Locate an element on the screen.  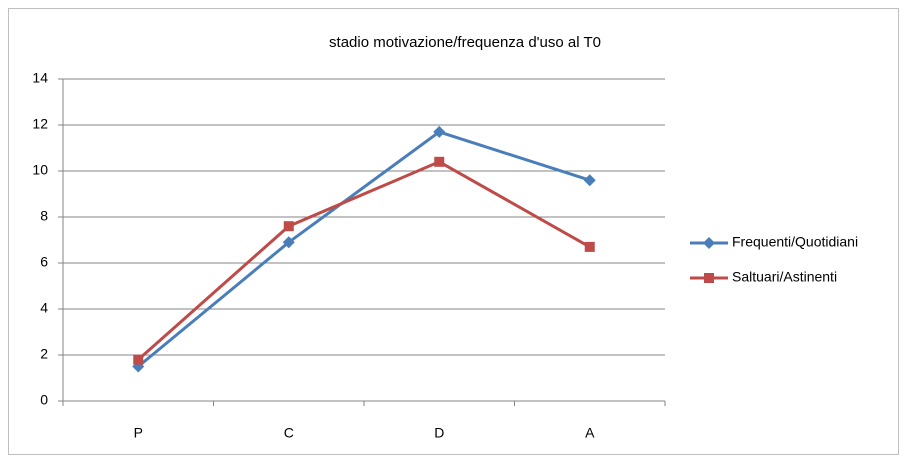
legend-label: Saltuari/Astinenti is located at coordinates (784, 277).